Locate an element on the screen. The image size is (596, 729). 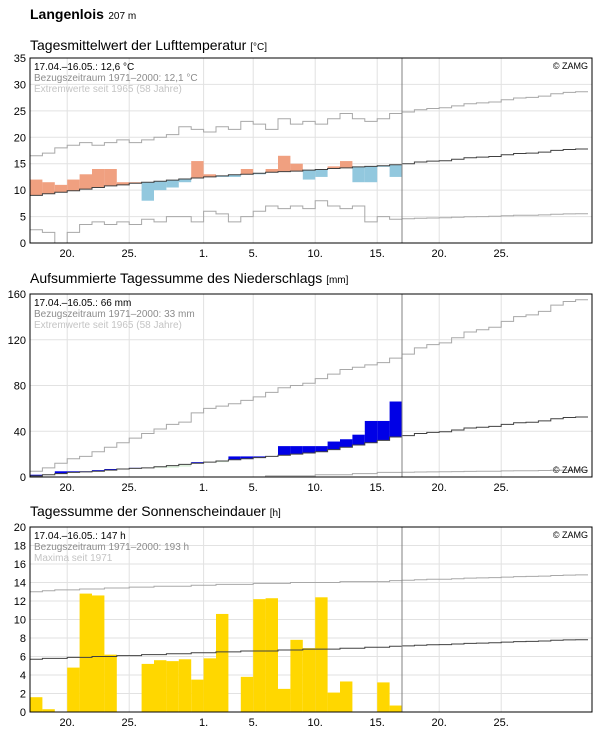
y-tick-label: 35 is located at coordinates (20, 59).